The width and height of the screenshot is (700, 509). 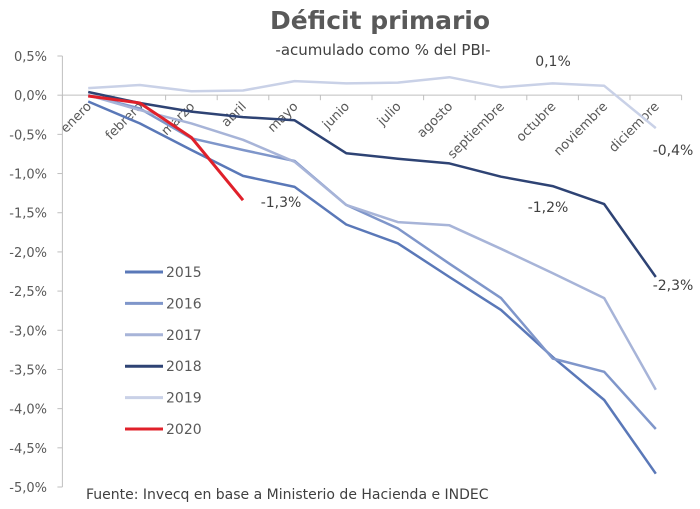 What do you see at coordinates (673, 151) in the screenshot?
I see `annotation-2019-dic: -0,4%` at bounding box center [673, 151].